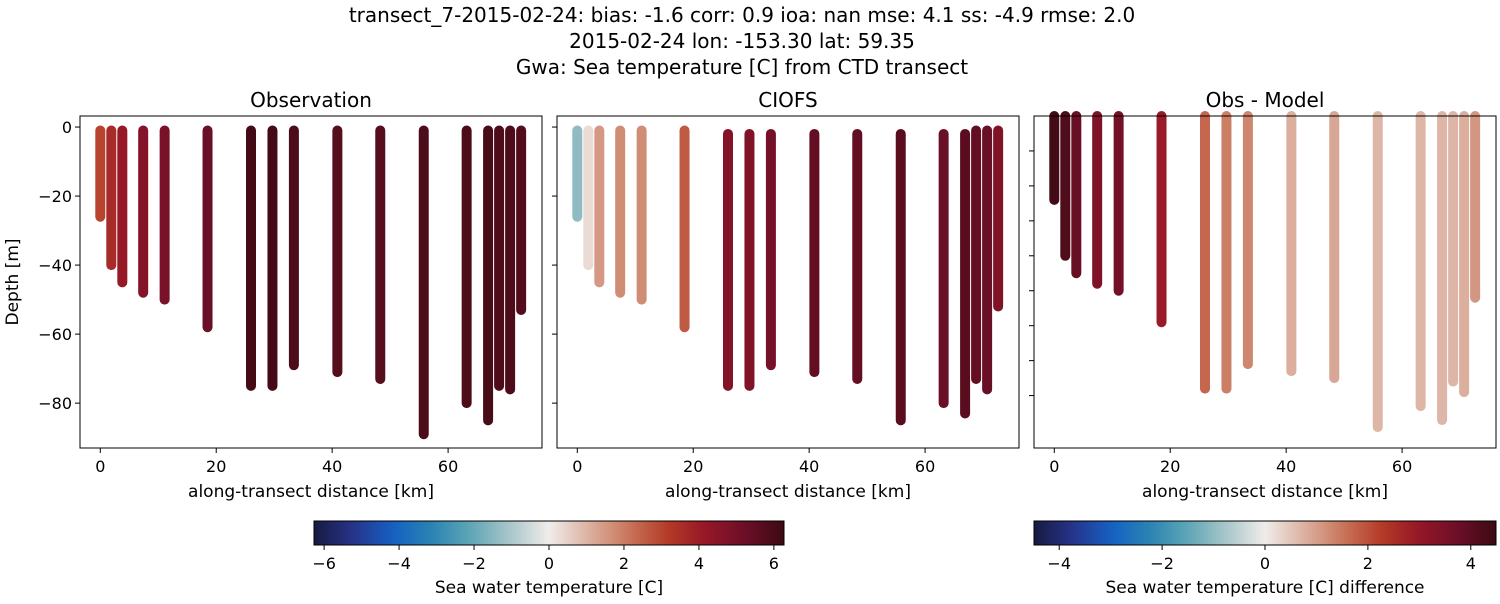 The height and width of the screenshot is (604, 1500). I want to click on panel-title: Observation, so click(311, 100).